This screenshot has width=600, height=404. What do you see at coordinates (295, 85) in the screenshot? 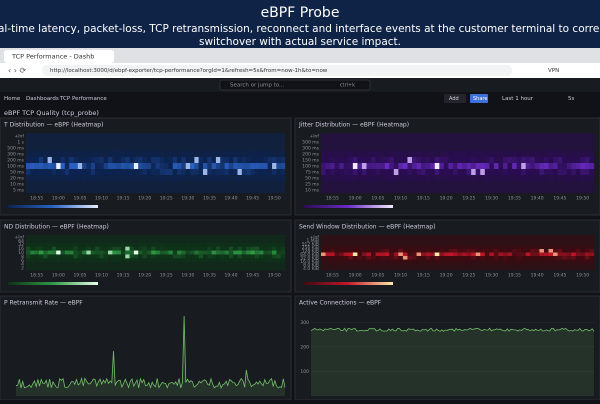
I see `search-box` at bounding box center [295, 85].